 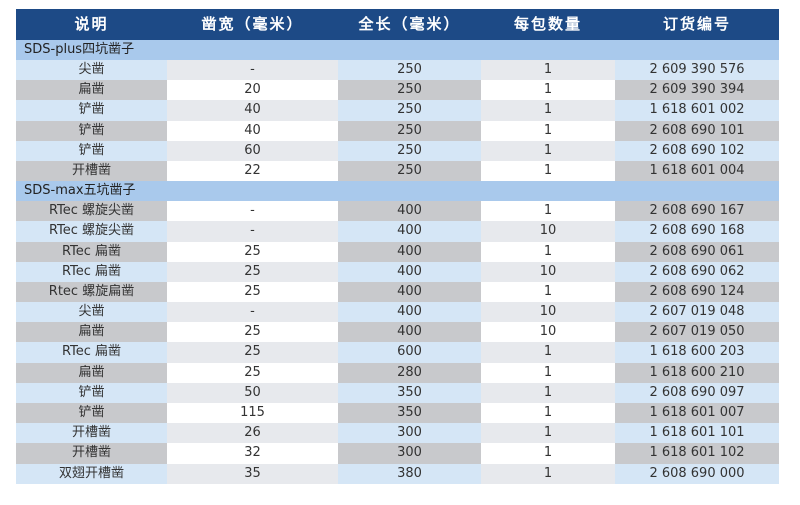 I want to click on header-length: 全长（毫米）, so click(x=409, y=24).